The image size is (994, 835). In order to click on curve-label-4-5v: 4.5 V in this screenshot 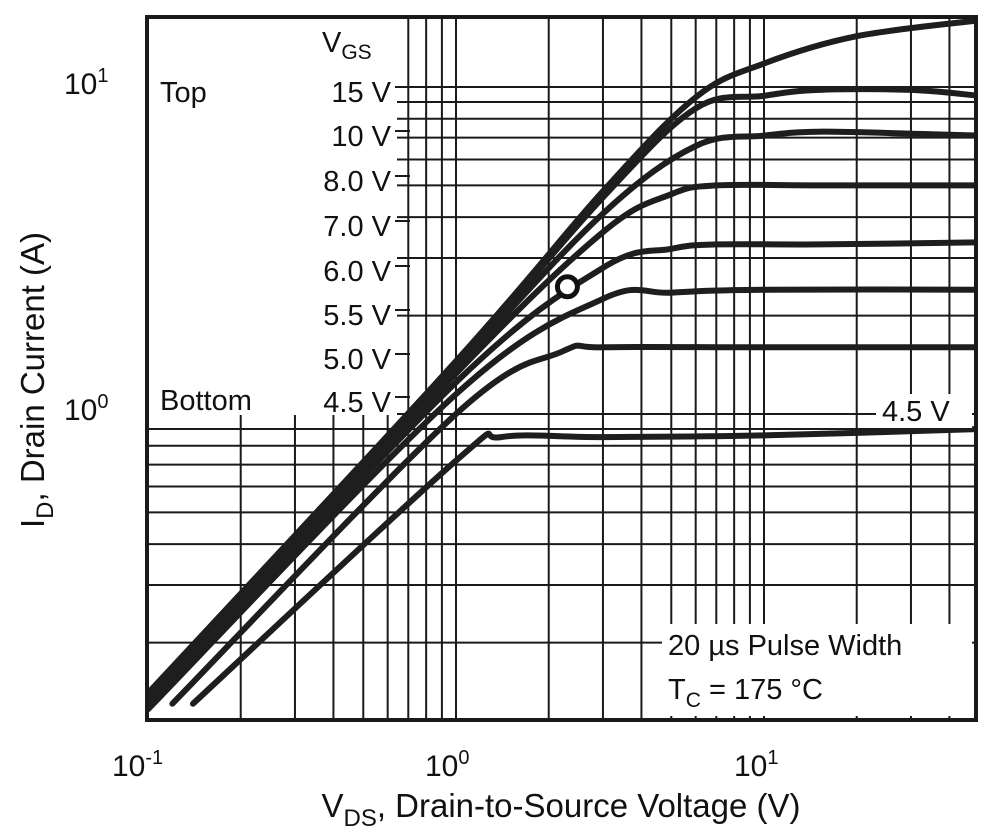, I will do `click(916, 412)`.